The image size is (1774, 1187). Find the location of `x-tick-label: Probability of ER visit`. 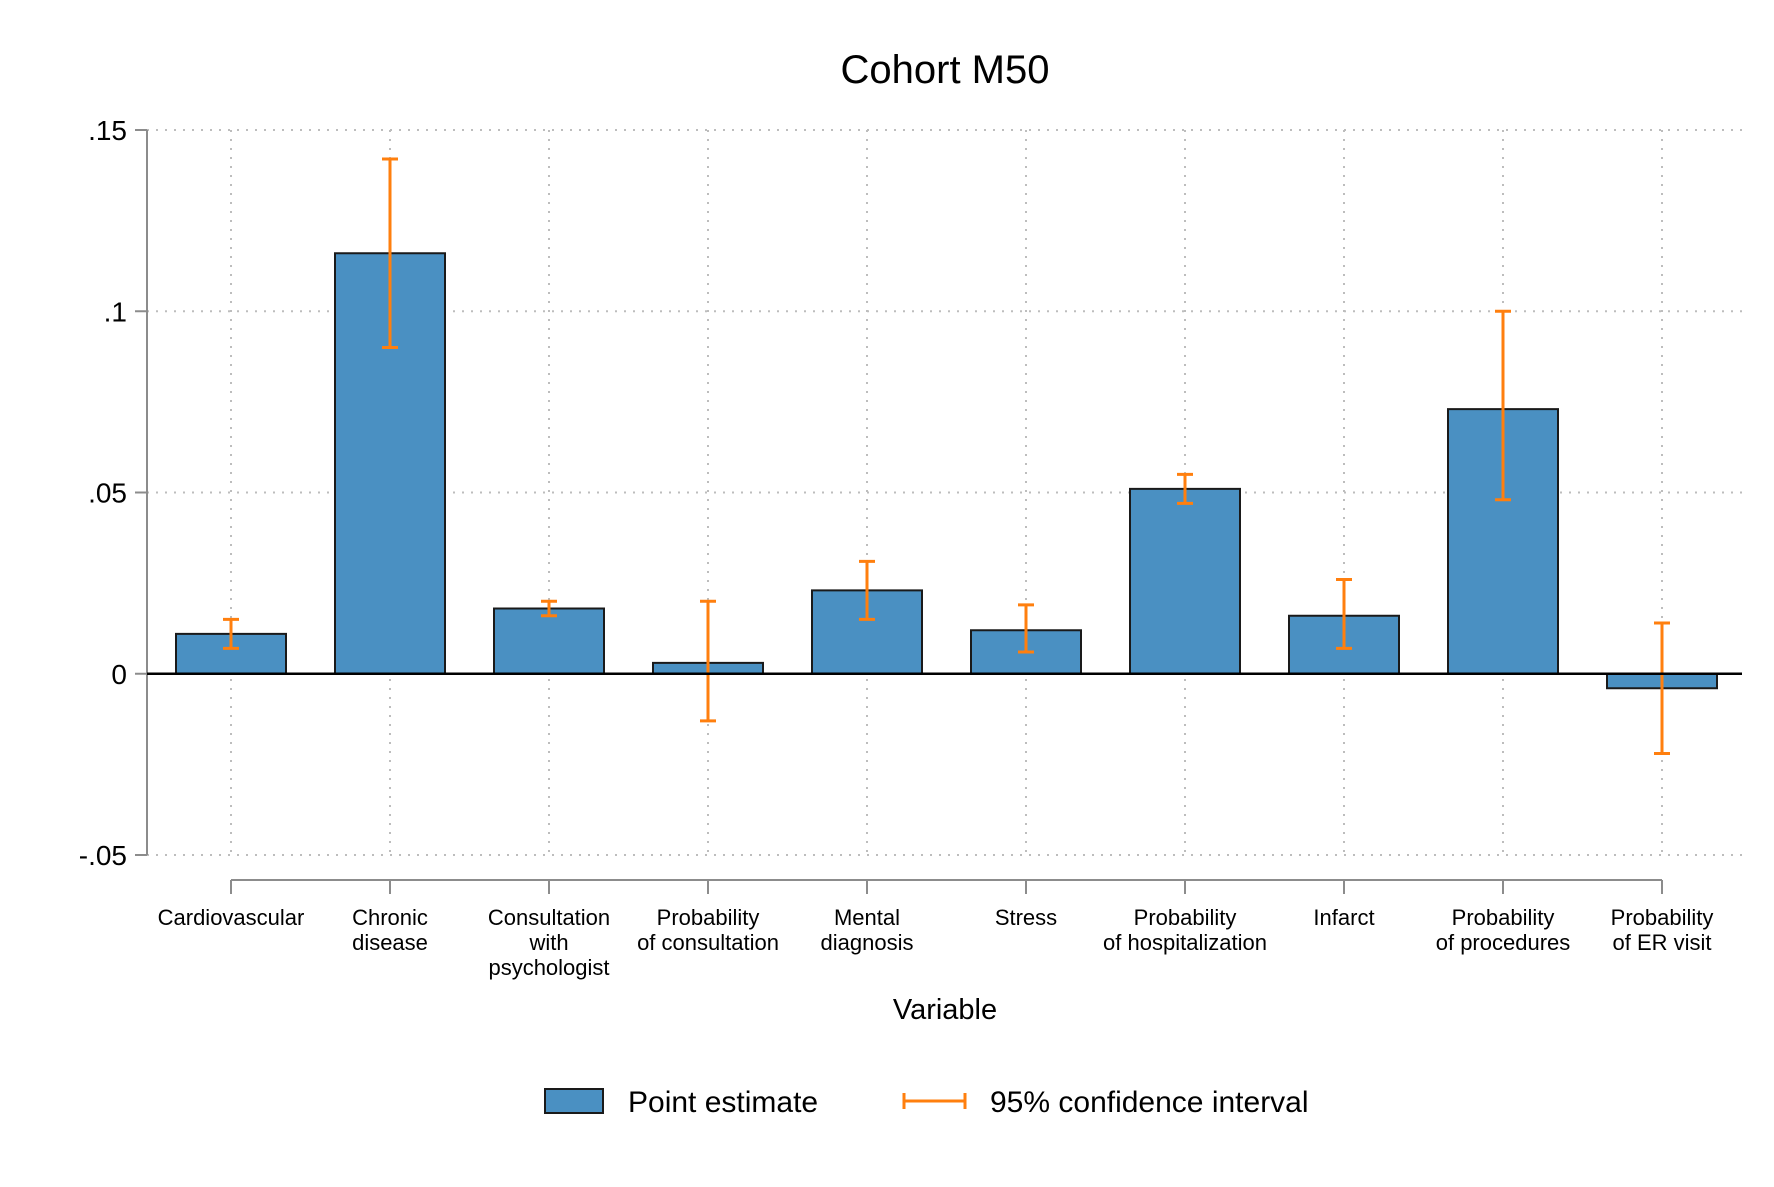

x-tick-label: Probability of ER visit is located at coordinates (1662, 930).